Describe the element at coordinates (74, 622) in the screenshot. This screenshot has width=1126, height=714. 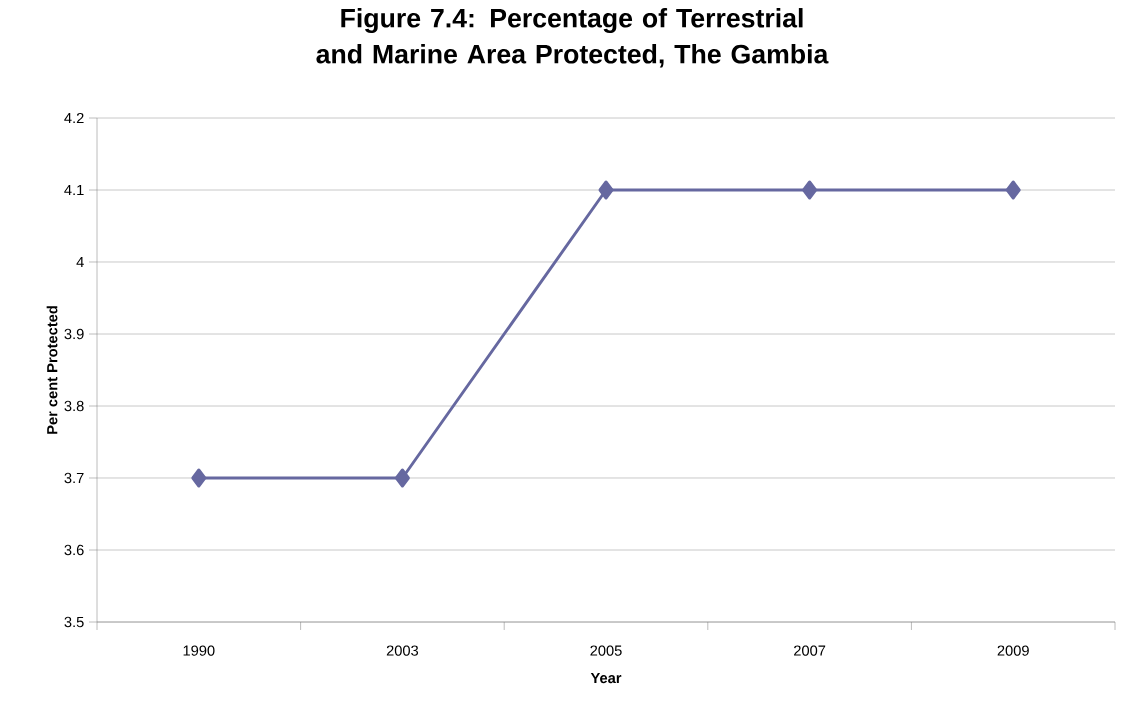
I see `y-tick-label: 3.5` at that location.